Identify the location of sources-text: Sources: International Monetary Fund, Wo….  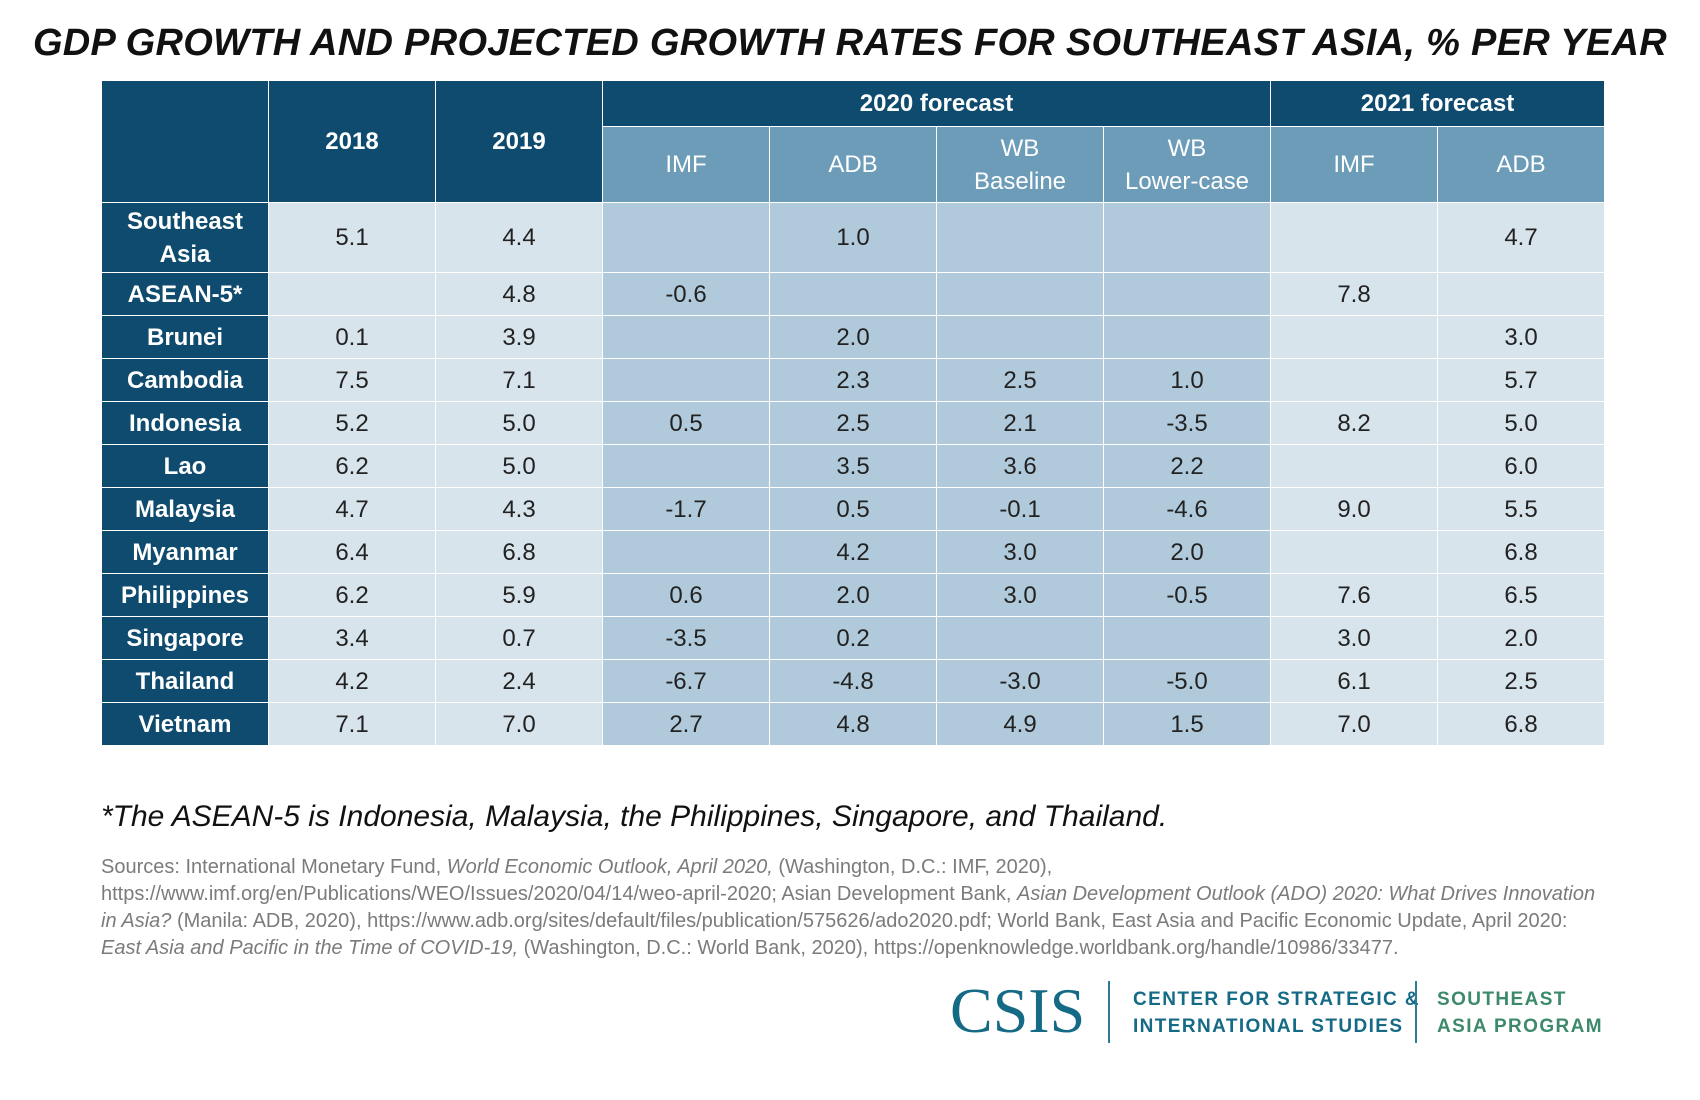
(851, 908).